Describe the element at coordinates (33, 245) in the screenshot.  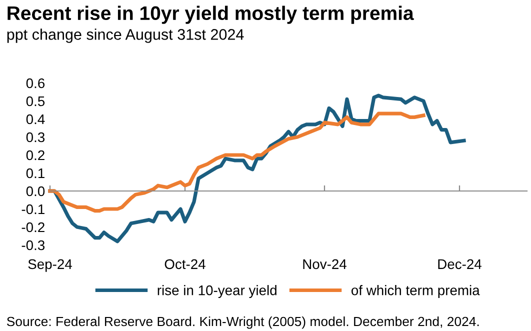
I see `y-tick-label: -0.3` at that location.